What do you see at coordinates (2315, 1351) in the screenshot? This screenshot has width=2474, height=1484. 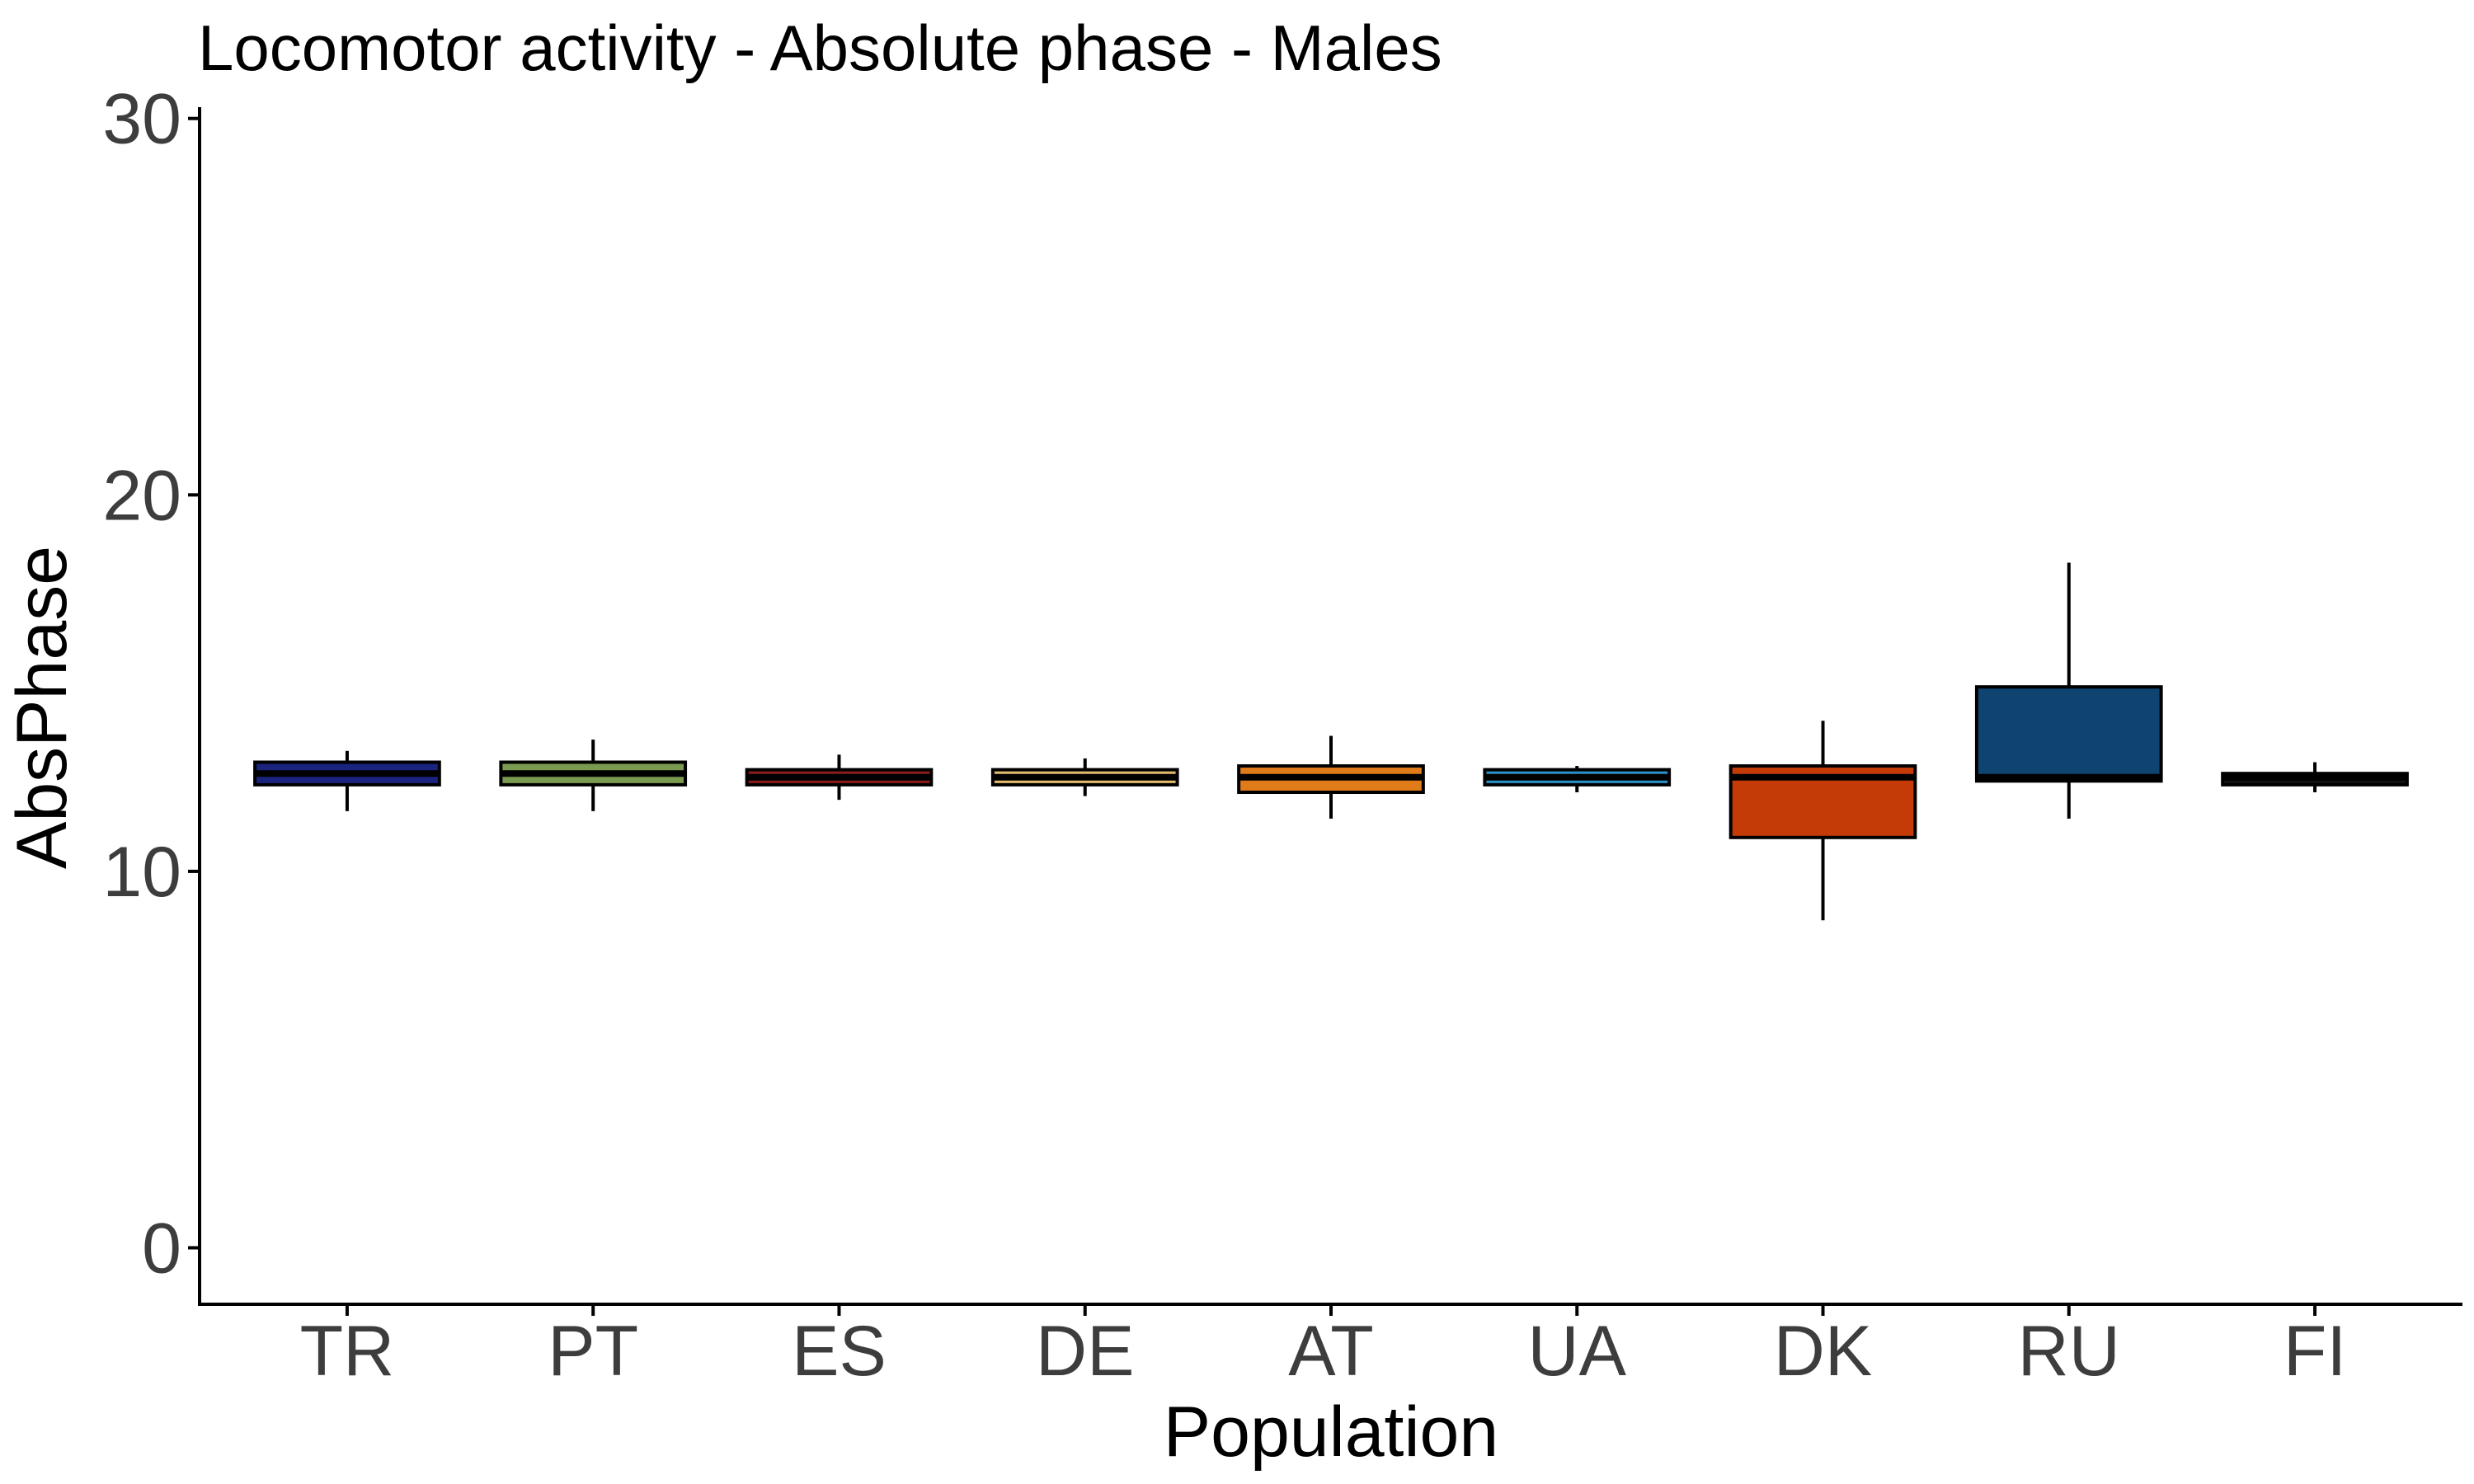 I see `x-tick-label: FI` at bounding box center [2315, 1351].